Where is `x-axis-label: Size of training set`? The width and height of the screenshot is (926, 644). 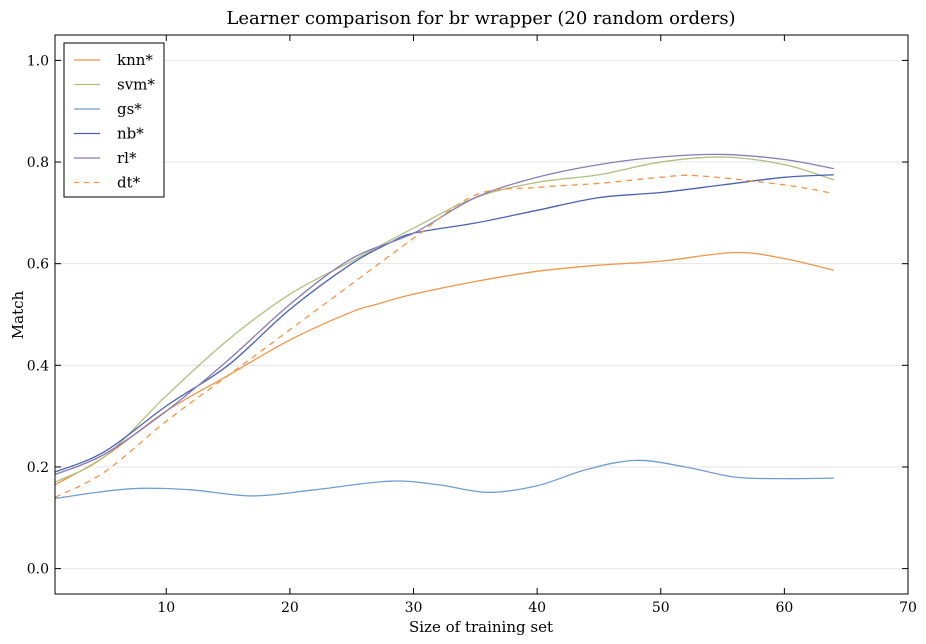 x-axis-label: Size of training set is located at coordinates (481, 627).